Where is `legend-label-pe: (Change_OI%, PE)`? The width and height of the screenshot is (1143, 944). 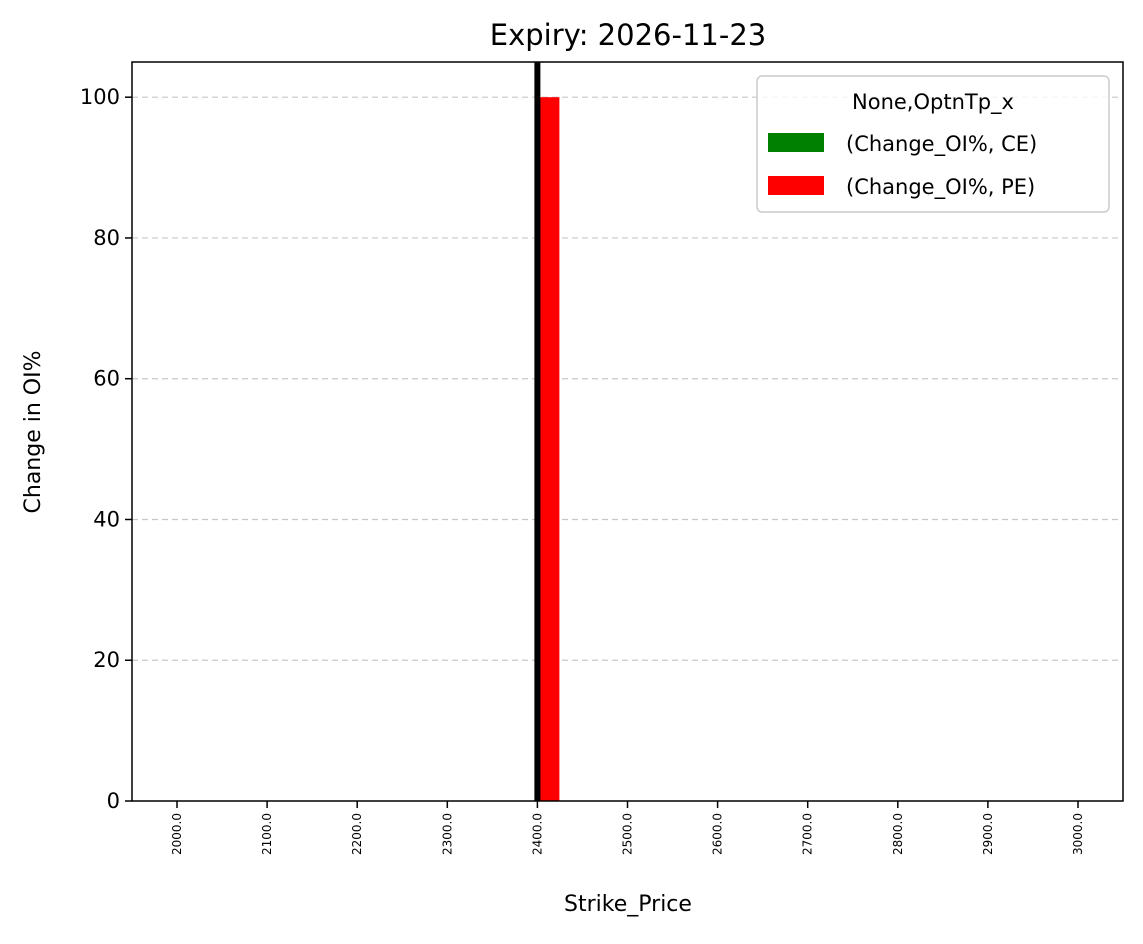
legend-label-pe: (Change_OI%, PE) is located at coordinates (940, 187).